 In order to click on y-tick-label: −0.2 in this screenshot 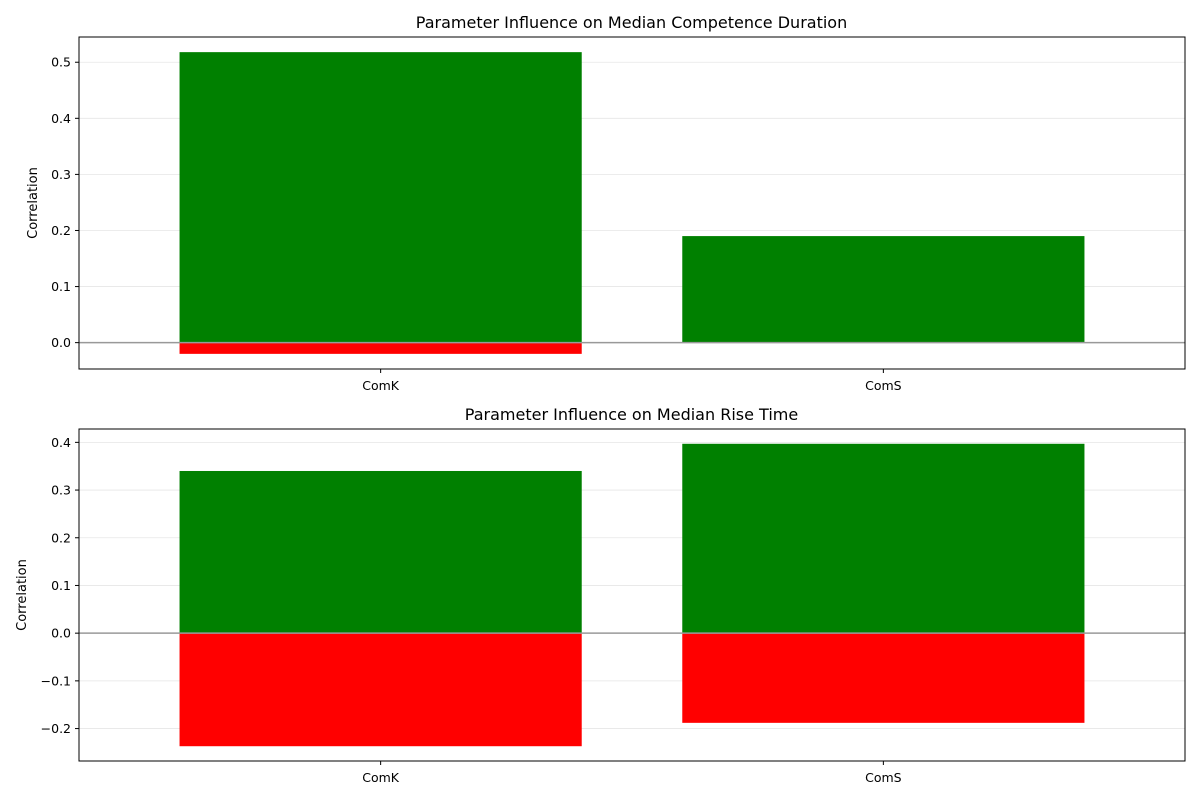, I will do `click(56, 728)`.